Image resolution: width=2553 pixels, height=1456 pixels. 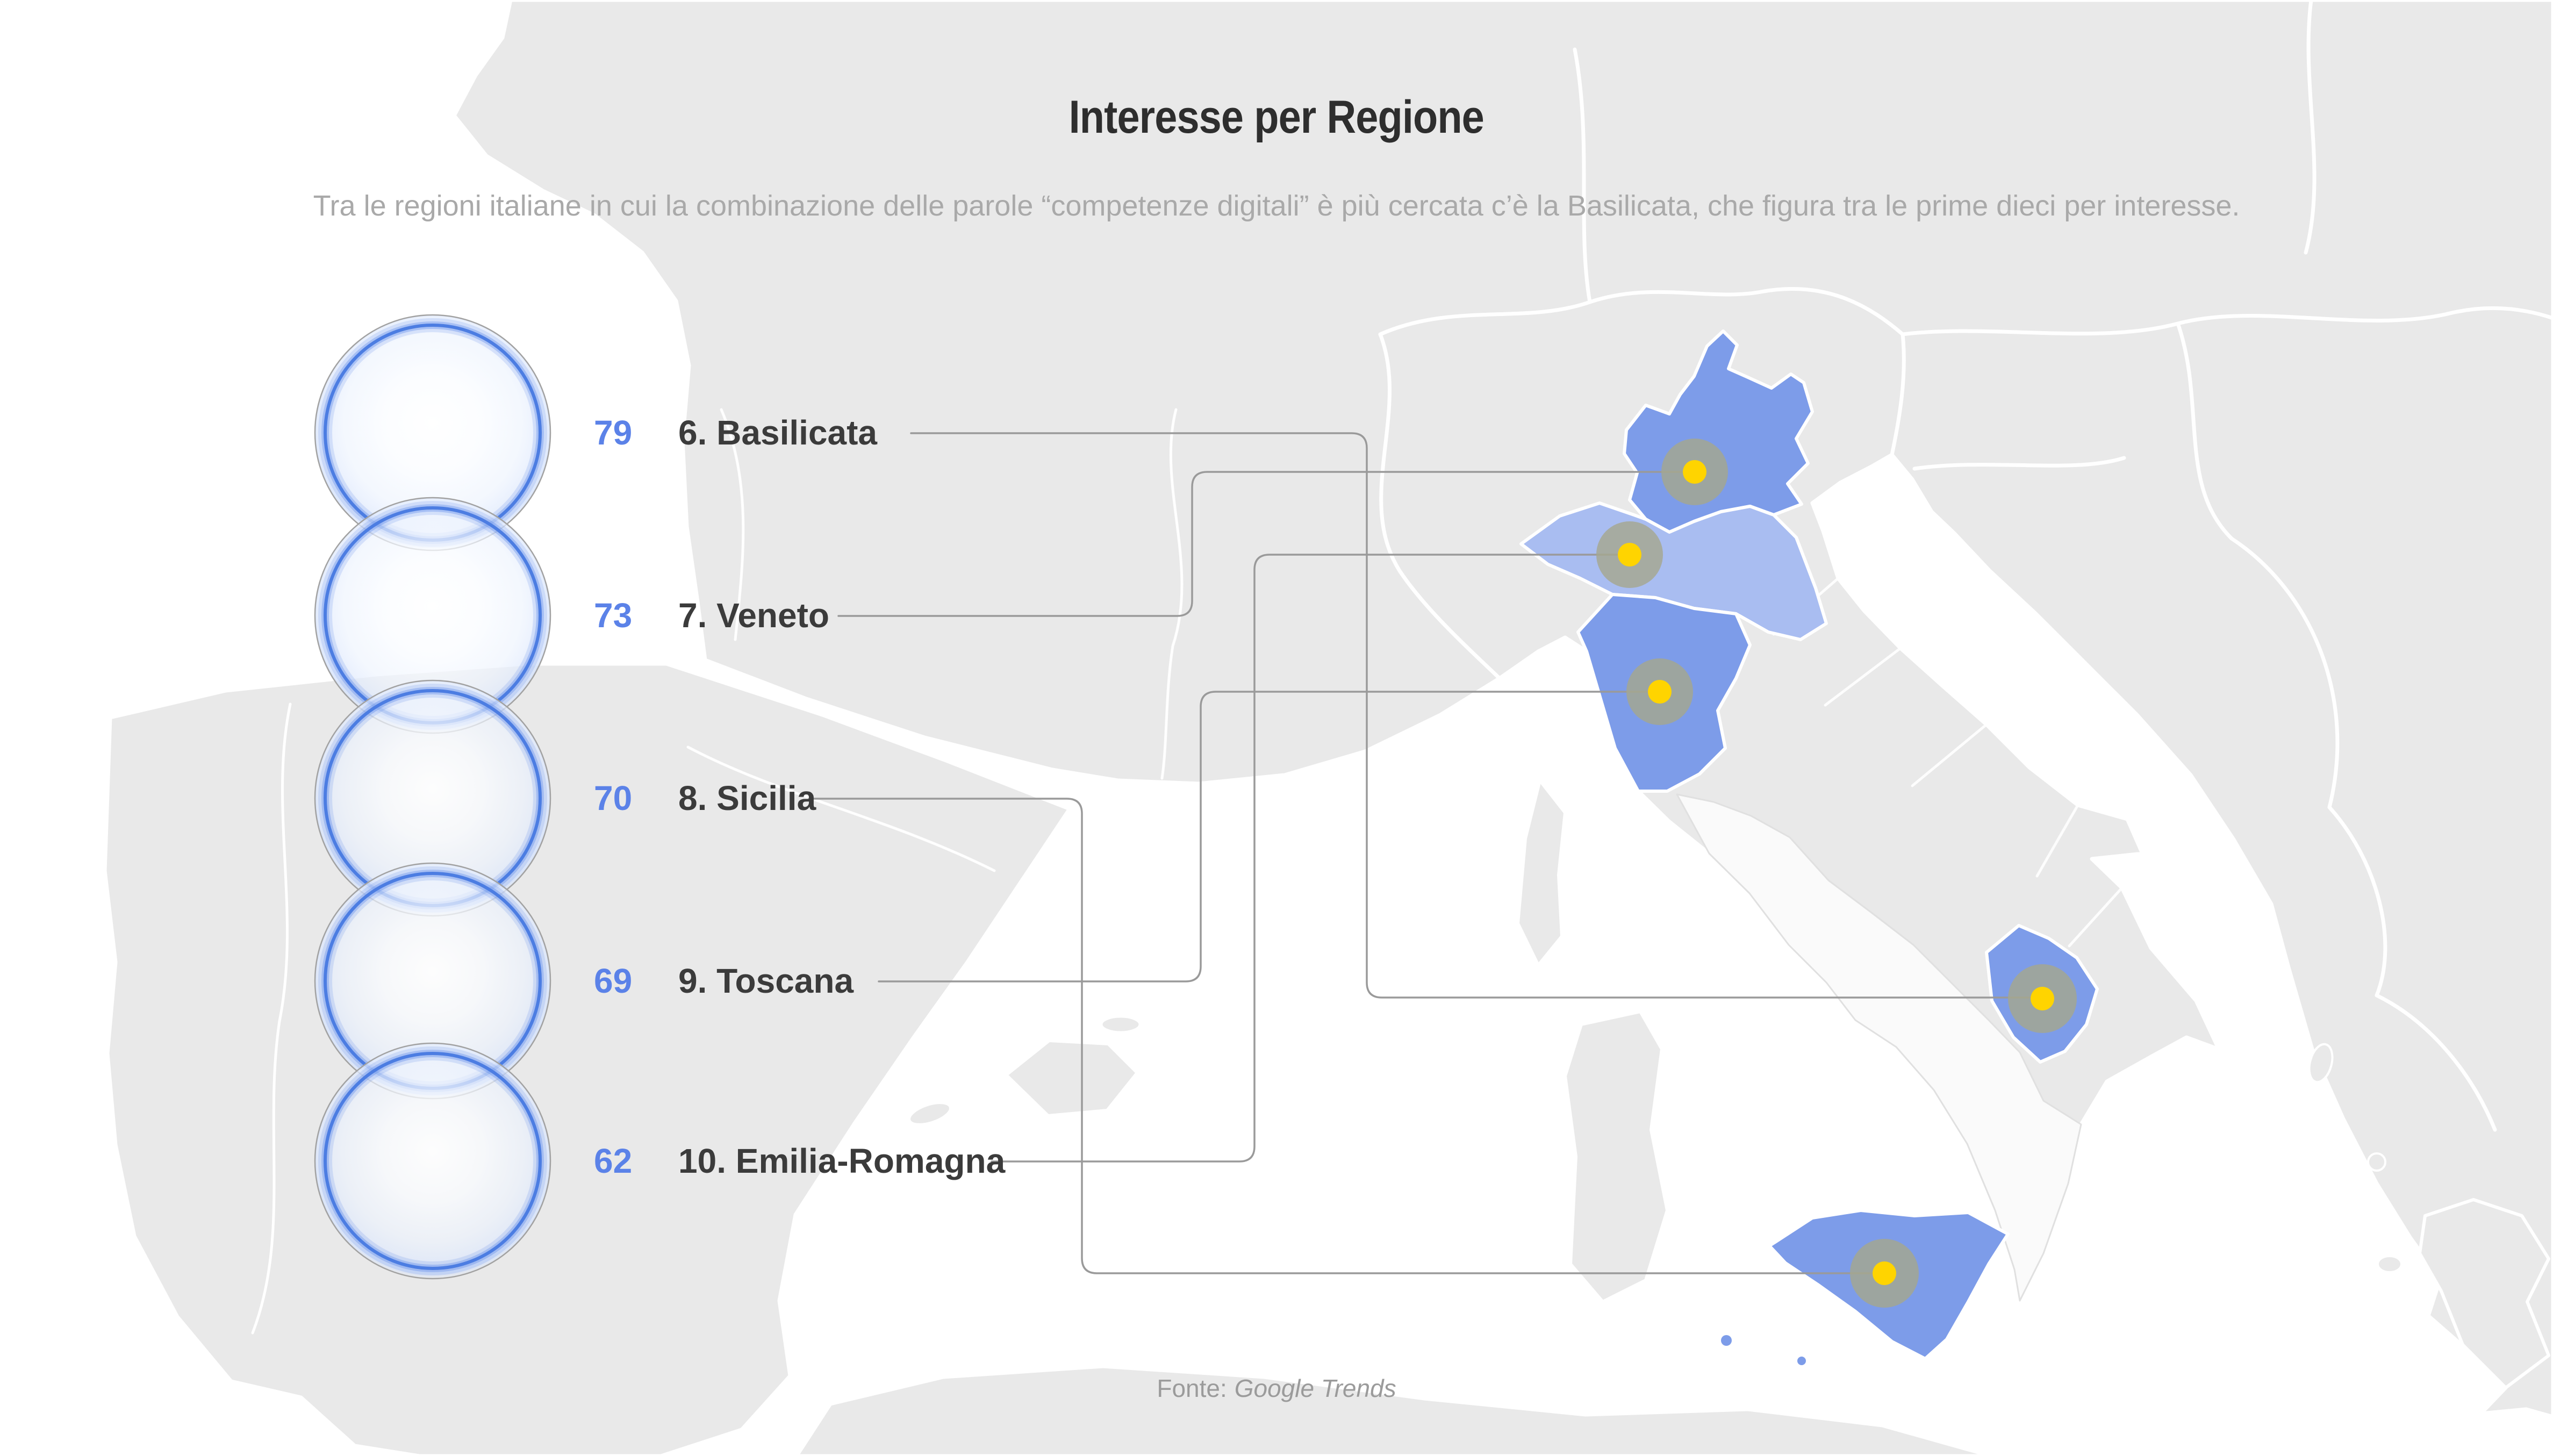 I want to click on island-ibiza, so click(x=930, y=1113).